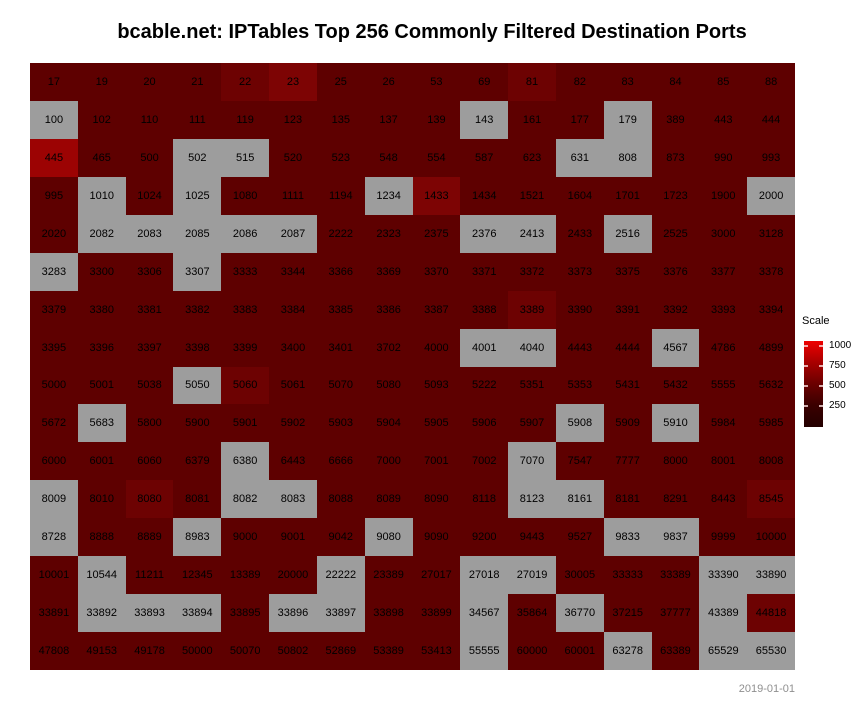 This screenshot has height=720, width=864. I want to click on port-cell: 9837, so click(675, 537).